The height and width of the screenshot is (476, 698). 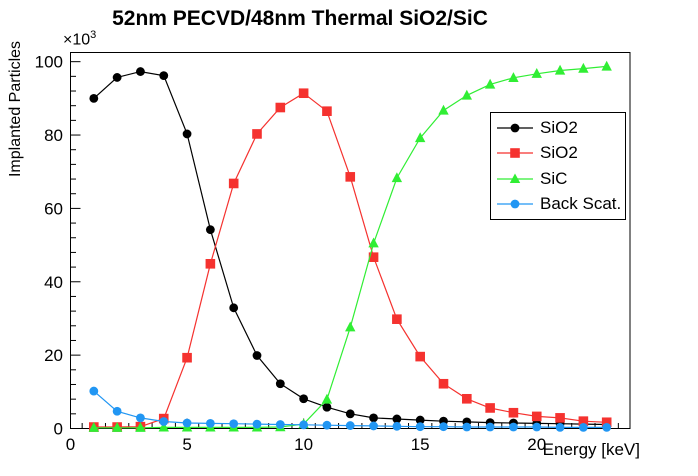 What do you see at coordinates (53, 208) in the screenshot?
I see `y-tick-label: 60` at bounding box center [53, 208].